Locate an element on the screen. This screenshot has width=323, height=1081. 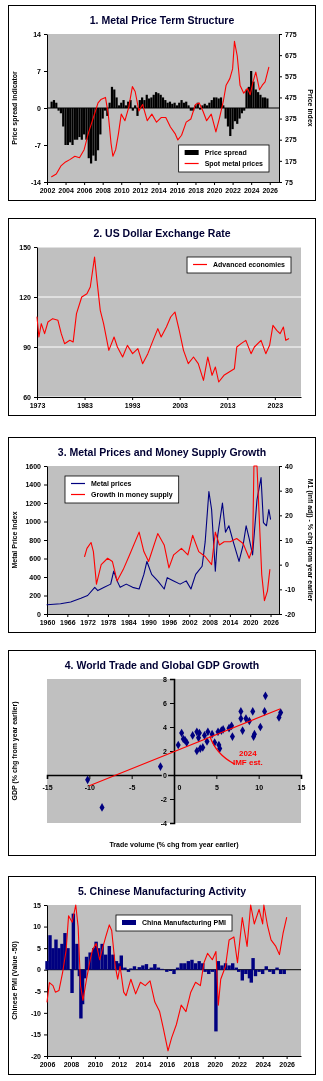
chart-title: 5. Chinese Manufacturing Activity is located at coordinates (162, 891).